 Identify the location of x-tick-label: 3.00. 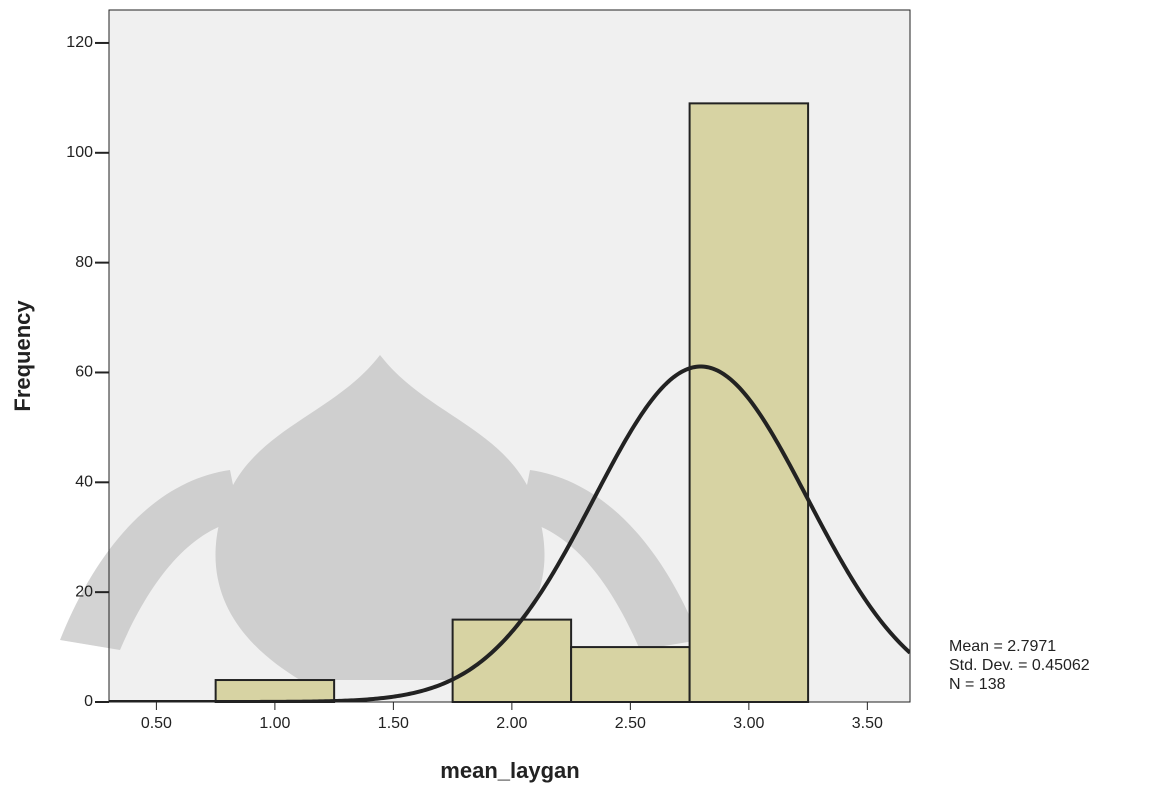
(748, 723).